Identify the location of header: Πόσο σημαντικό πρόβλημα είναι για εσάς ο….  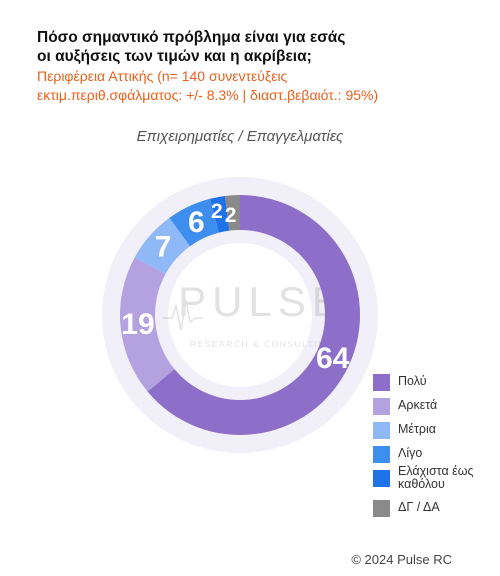
(257, 66).